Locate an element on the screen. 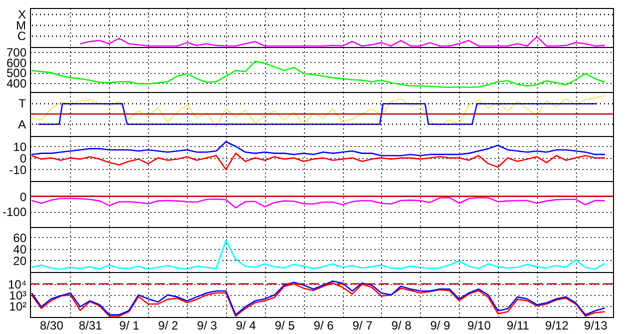 This screenshot has width=628, height=334. x-tick-label: 9/ 7 is located at coordinates (362, 325).